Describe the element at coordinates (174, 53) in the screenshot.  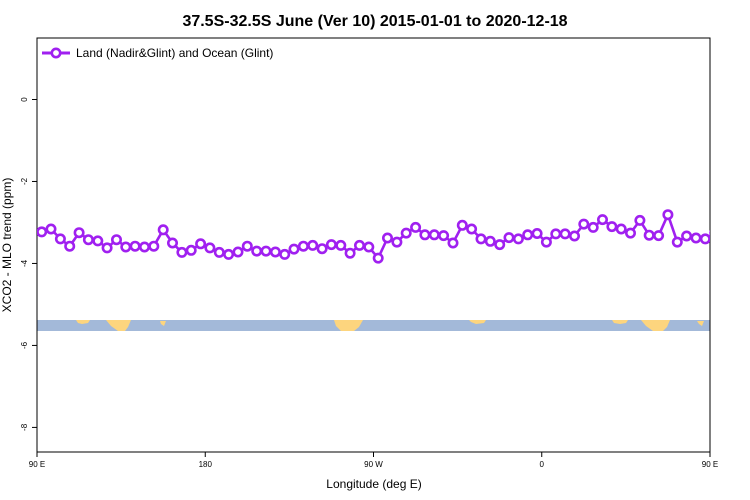
I see `legend-label: Land (Nadir&Glint) and Ocean (Glint)` at that location.